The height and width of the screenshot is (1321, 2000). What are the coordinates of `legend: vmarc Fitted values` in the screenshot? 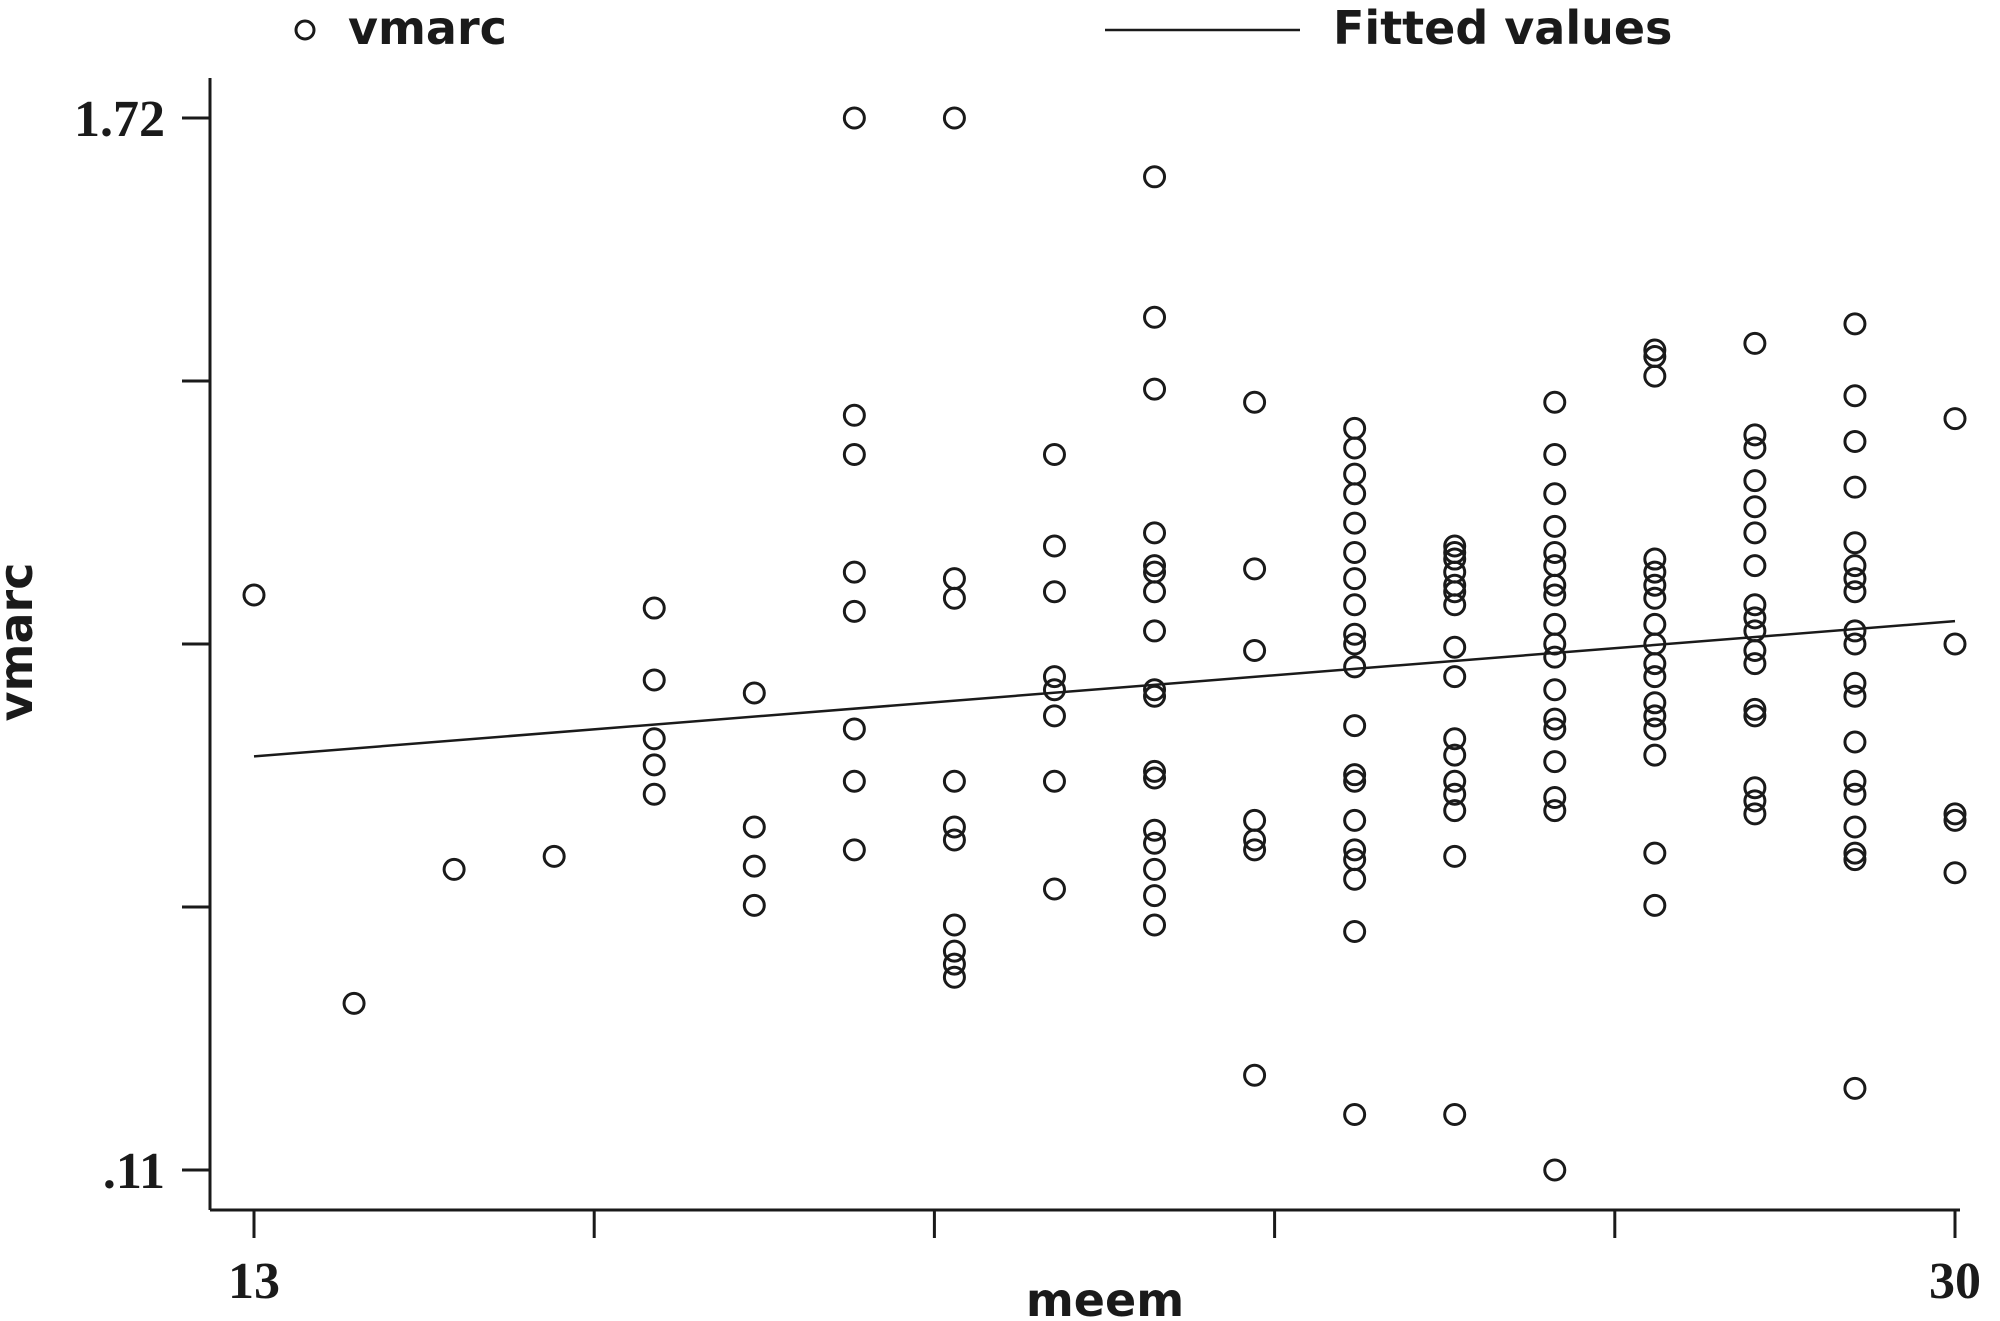 It's located at (983, 28).